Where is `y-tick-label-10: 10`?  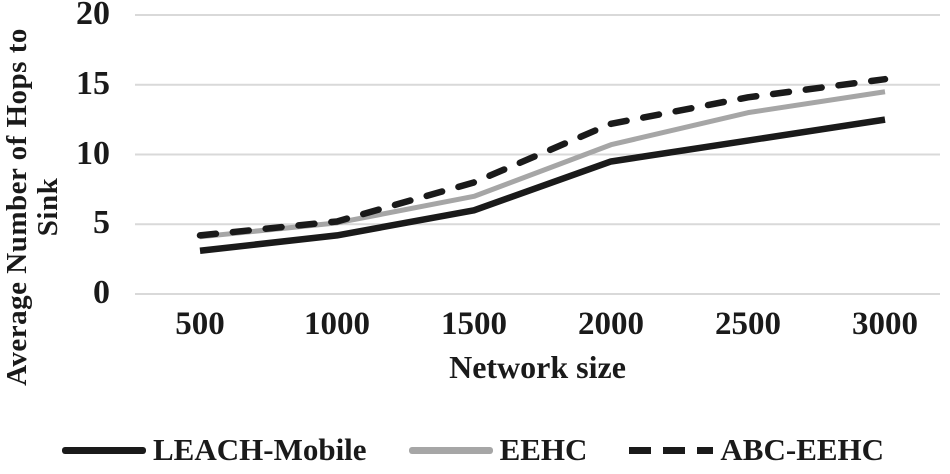 y-tick-label-10: 10 is located at coordinates (93, 153).